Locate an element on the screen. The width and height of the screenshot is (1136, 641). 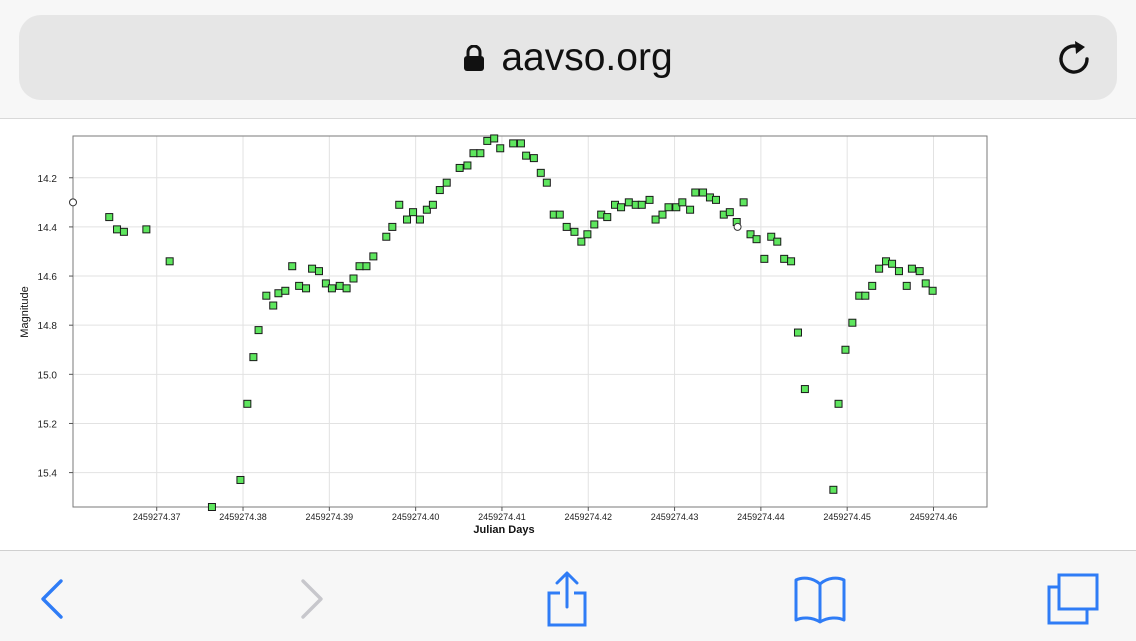
y-tick-label: 15.2 is located at coordinates (48, 424).